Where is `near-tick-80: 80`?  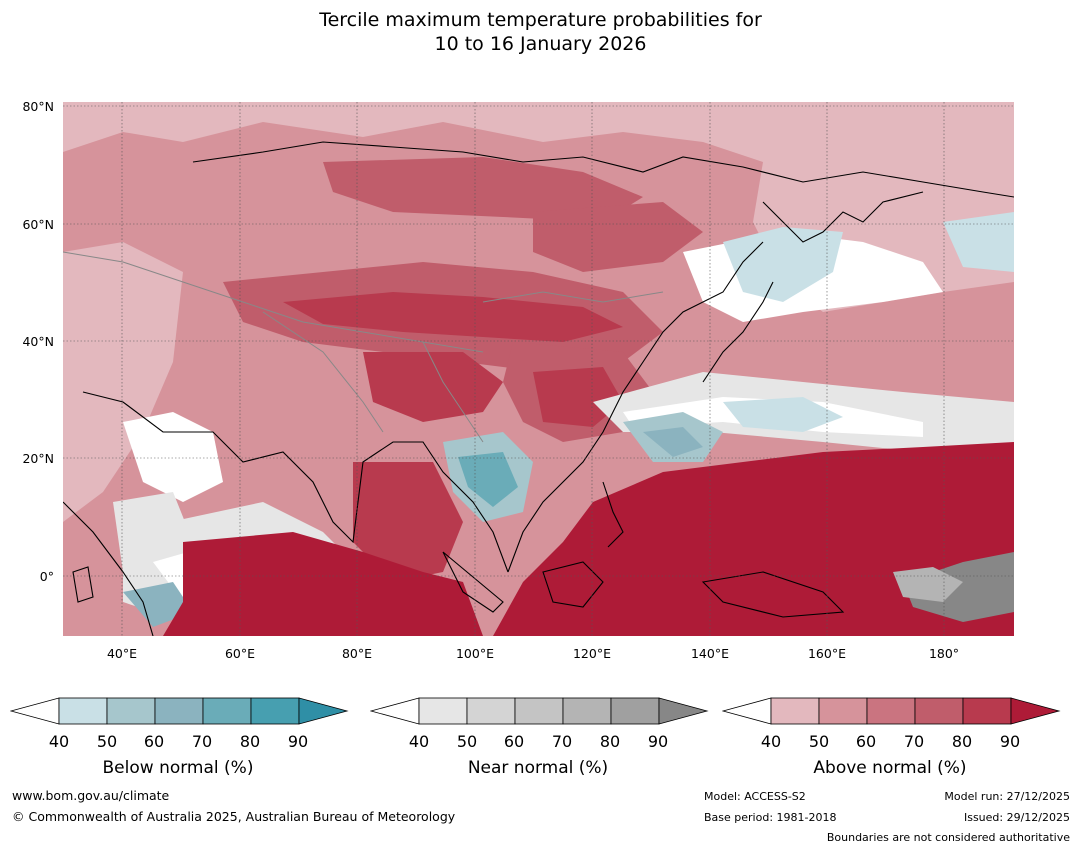 near-tick-80: 80 is located at coordinates (610, 741).